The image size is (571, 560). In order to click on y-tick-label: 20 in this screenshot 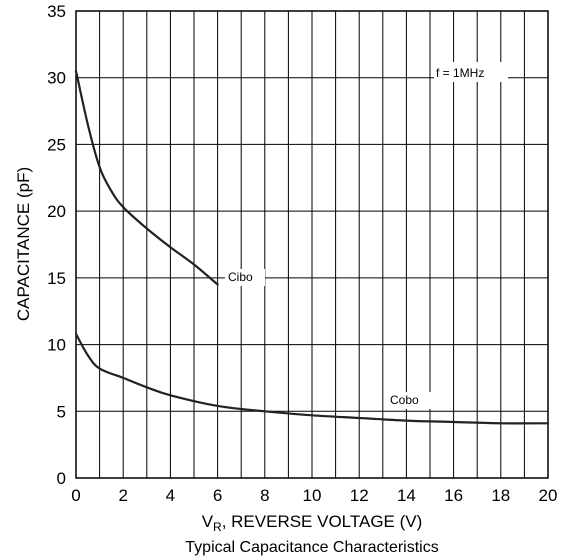, I will do `click(56, 211)`.